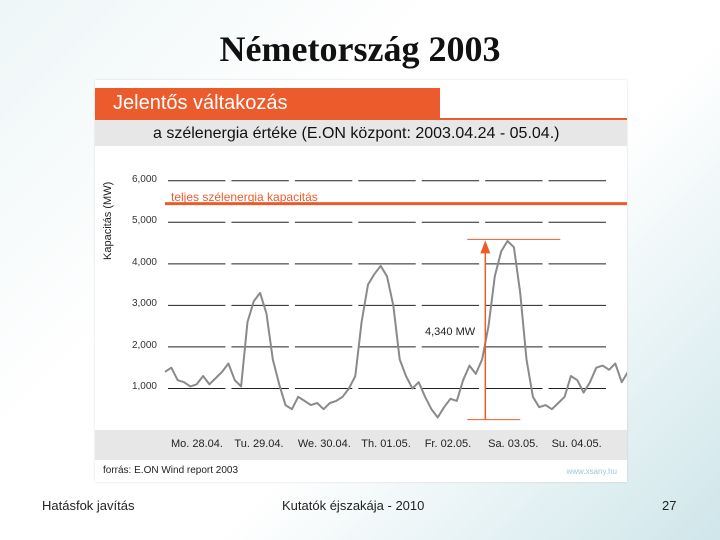 The height and width of the screenshot is (540, 720). I want to click on source-note: forrás: E.ON Wind report 2003, so click(171, 470).